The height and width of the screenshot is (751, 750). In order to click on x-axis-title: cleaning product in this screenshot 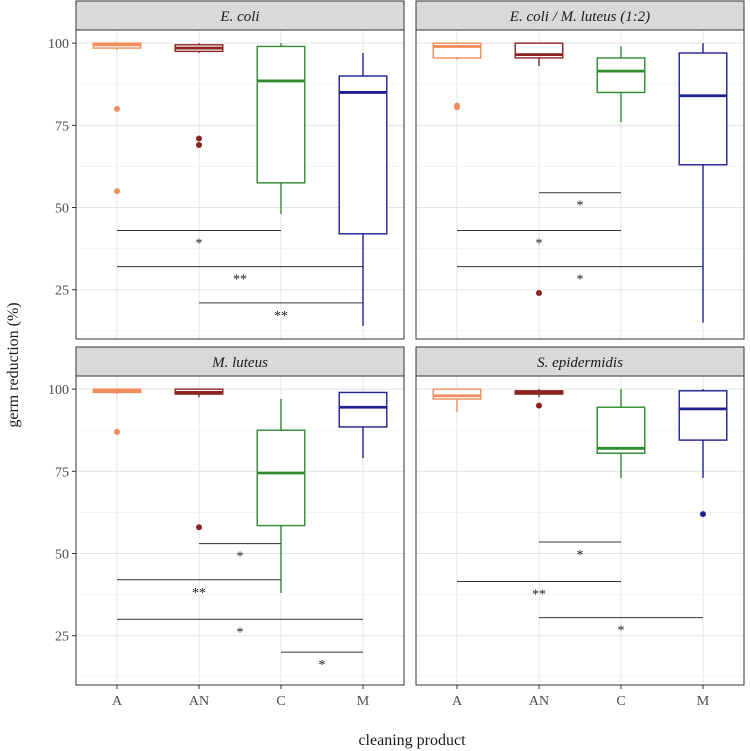, I will do `click(412, 740)`.